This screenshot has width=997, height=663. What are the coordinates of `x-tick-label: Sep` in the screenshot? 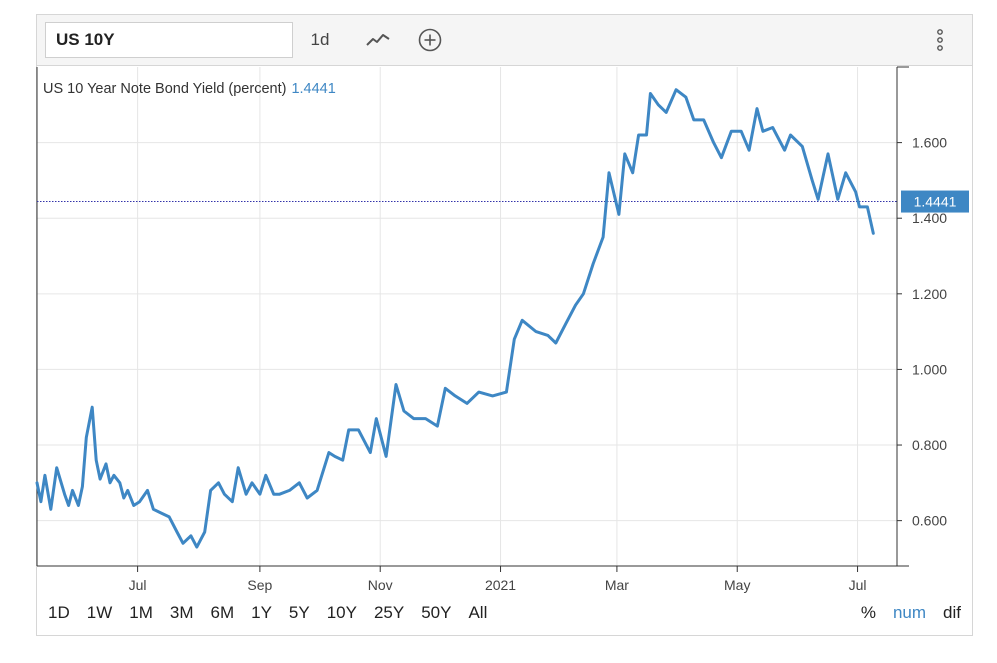 It's located at (259, 585).